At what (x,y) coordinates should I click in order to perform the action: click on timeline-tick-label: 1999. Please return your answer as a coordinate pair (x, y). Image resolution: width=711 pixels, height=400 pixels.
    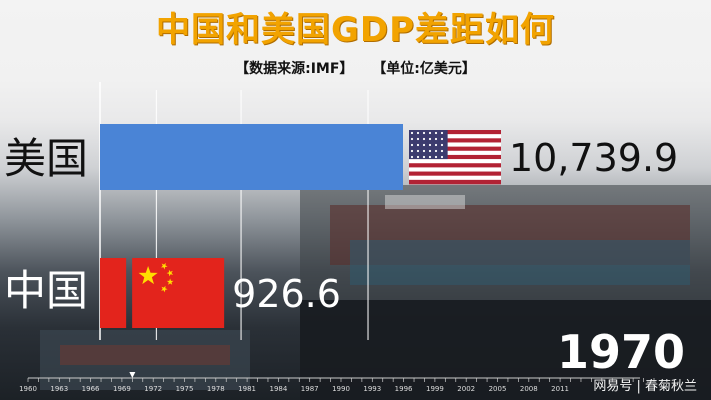
    Looking at the image, I should click on (435, 389).